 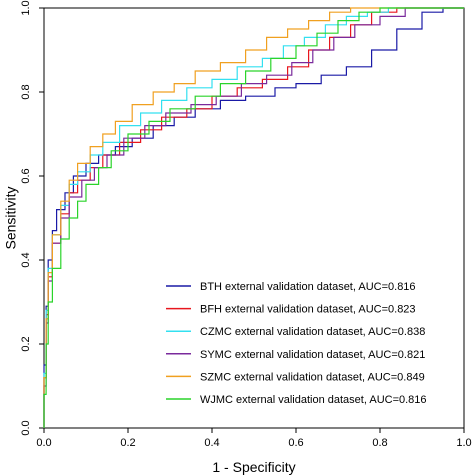 What do you see at coordinates (211, 443) in the screenshot?
I see `x-tick-label: 0.4` at bounding box center [211, 443].